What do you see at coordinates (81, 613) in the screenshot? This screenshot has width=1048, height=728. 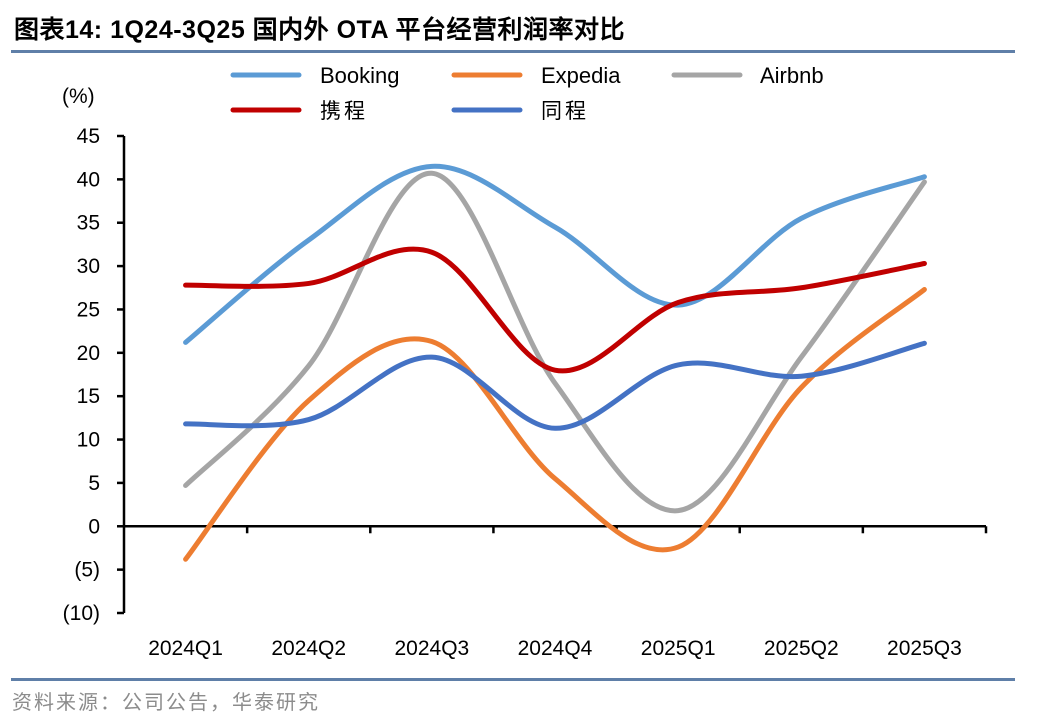 I see `y-tick-label: (10)` at bounding box center [81, 613].